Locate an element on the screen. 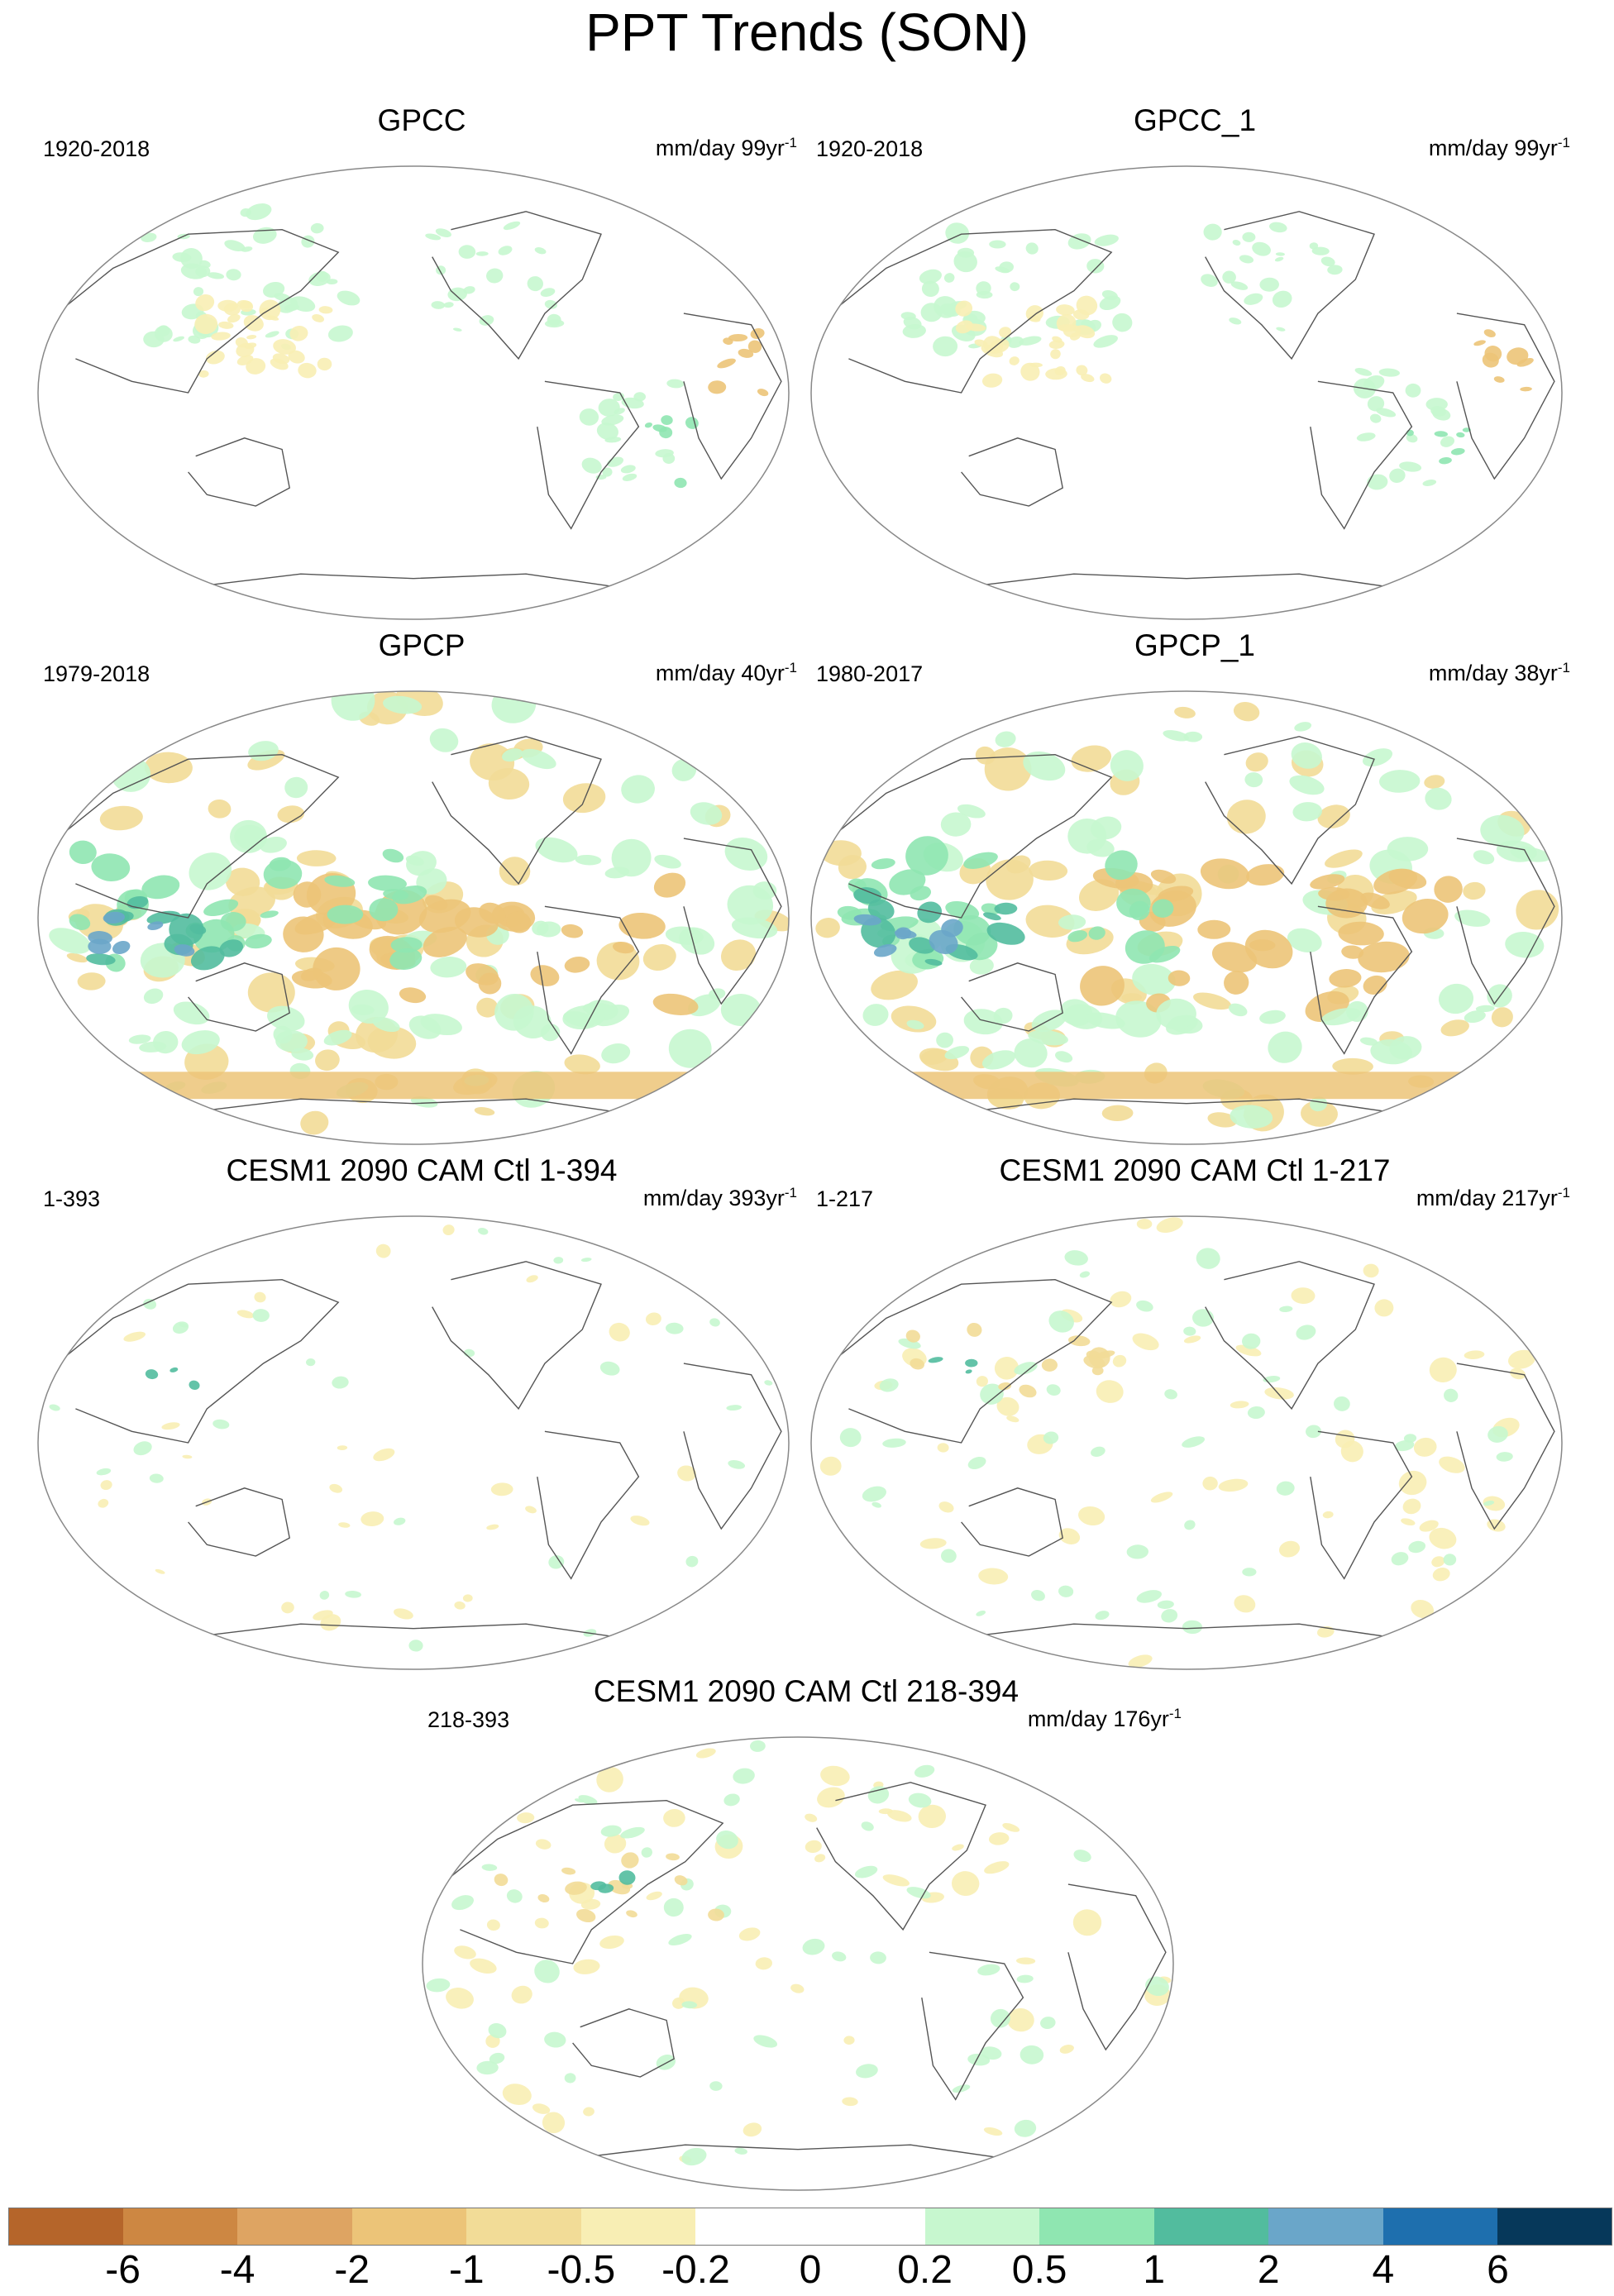  panel-units: mm/day 40yr-1 is located at coordinates (727, 673).